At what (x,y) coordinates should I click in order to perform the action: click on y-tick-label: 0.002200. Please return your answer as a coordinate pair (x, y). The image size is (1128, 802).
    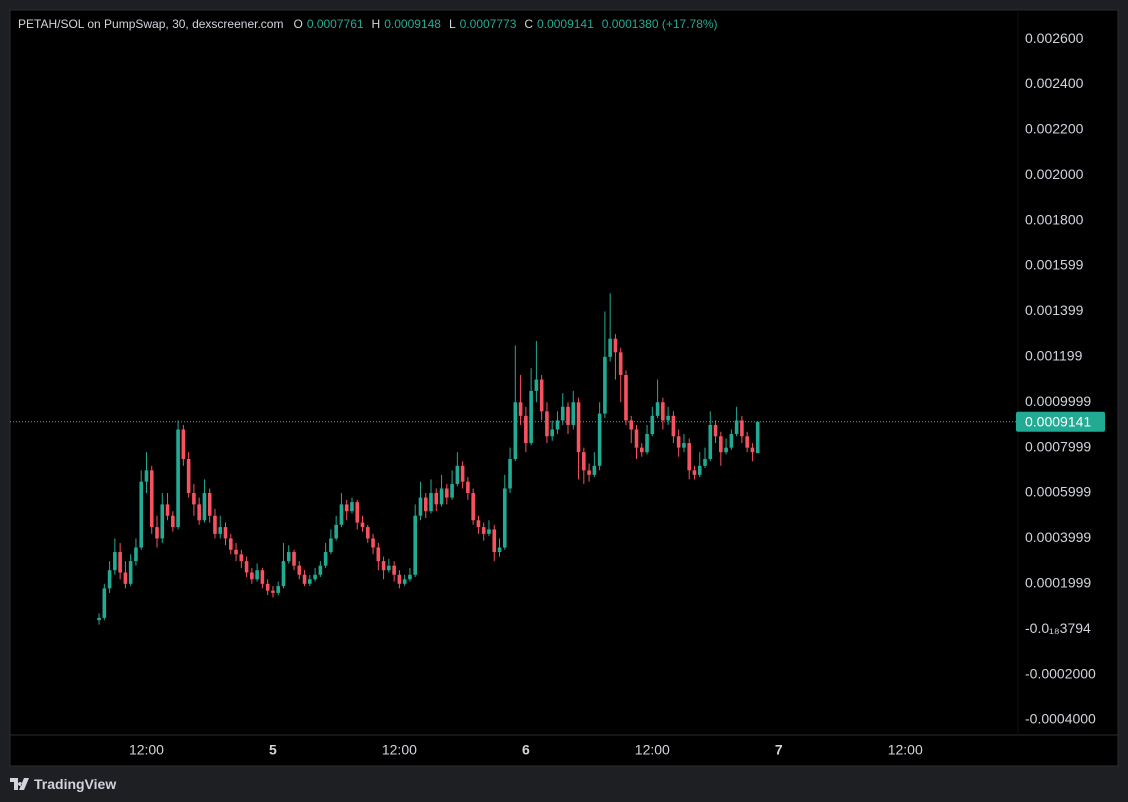
    Looking at the image, I should click on (1054, 129).